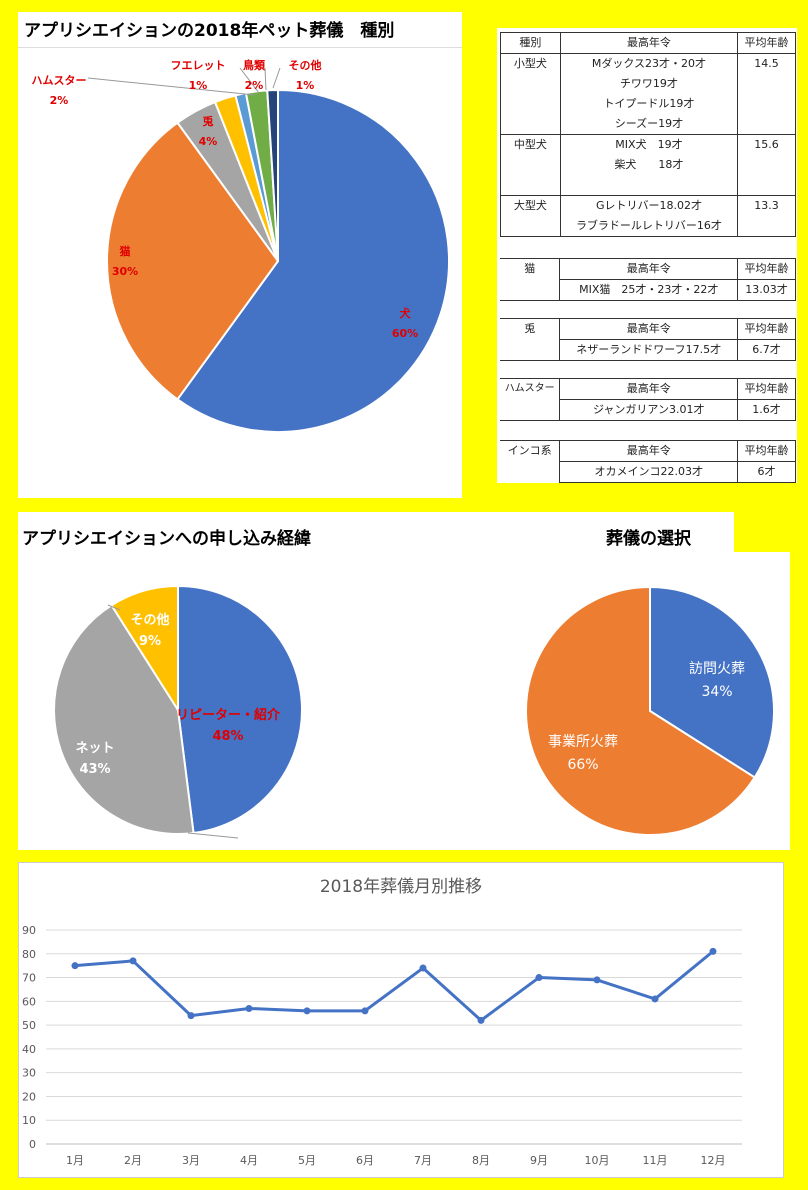  What do you see at coordinates (240, 47) in the screenshot?
I see `species-title-rule` at bounding box center [240, 47].